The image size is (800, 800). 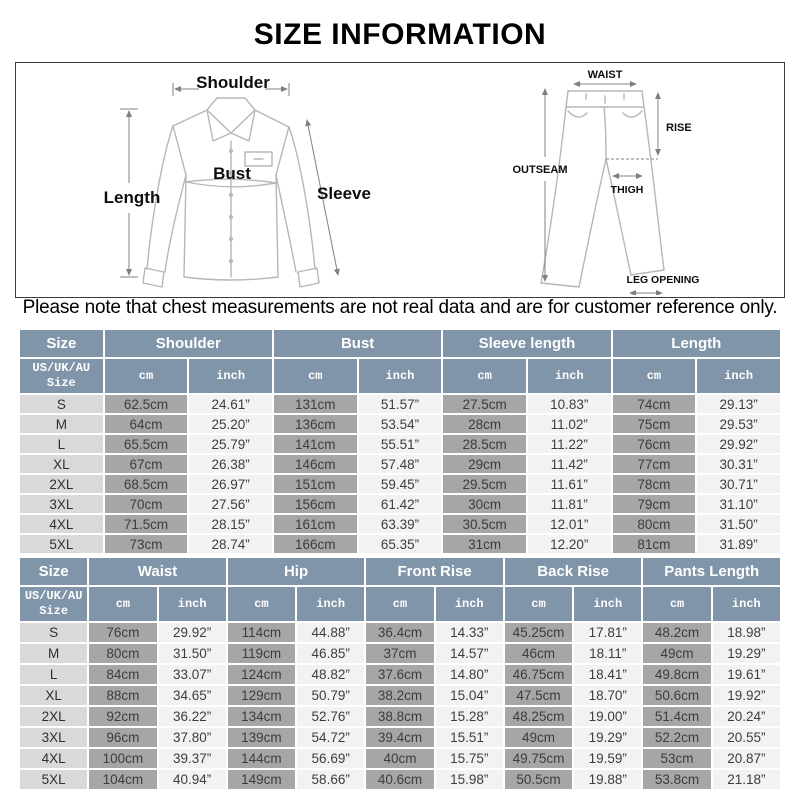 I want to click on inch-value-cell: 15.75”, so click(x=469, y=758).